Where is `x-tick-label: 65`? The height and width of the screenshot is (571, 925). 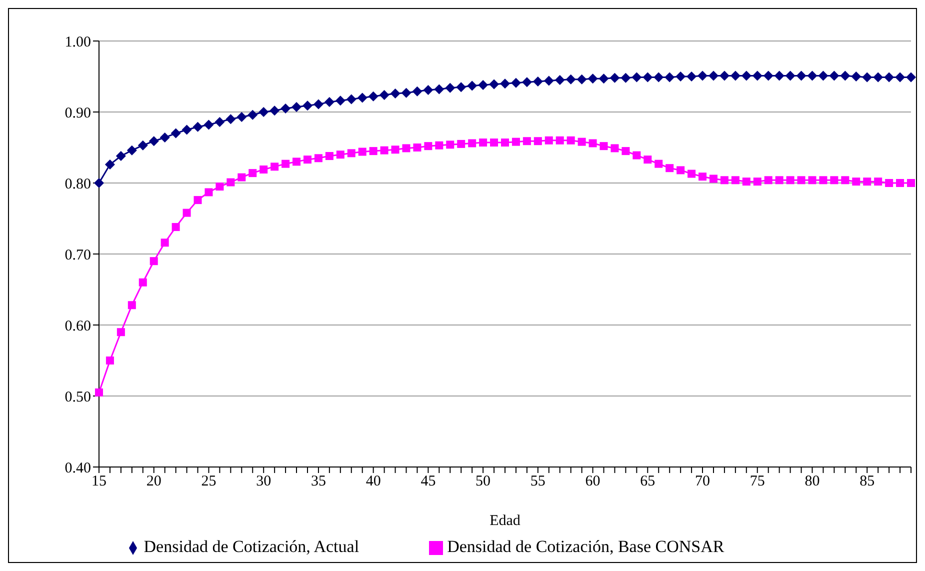
x-tick-label: 65 is located at coordinates (648, 482).